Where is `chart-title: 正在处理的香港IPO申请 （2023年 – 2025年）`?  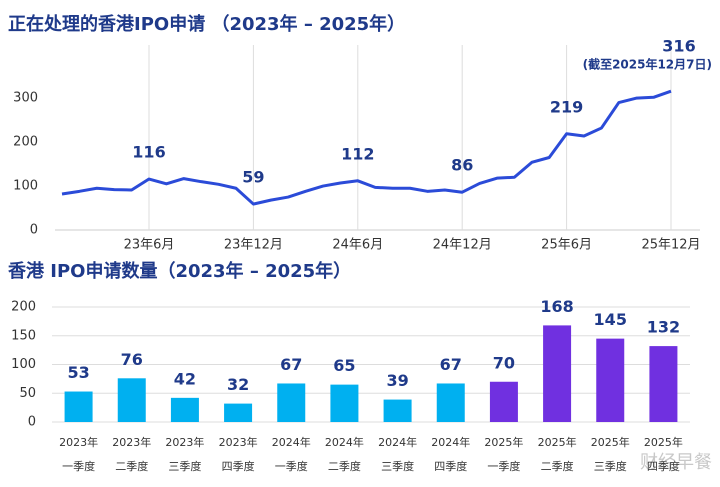
chart-title: 正在处理的香港IPO申请 （2023年 – 2025年） is located at coordinates (206, 24).